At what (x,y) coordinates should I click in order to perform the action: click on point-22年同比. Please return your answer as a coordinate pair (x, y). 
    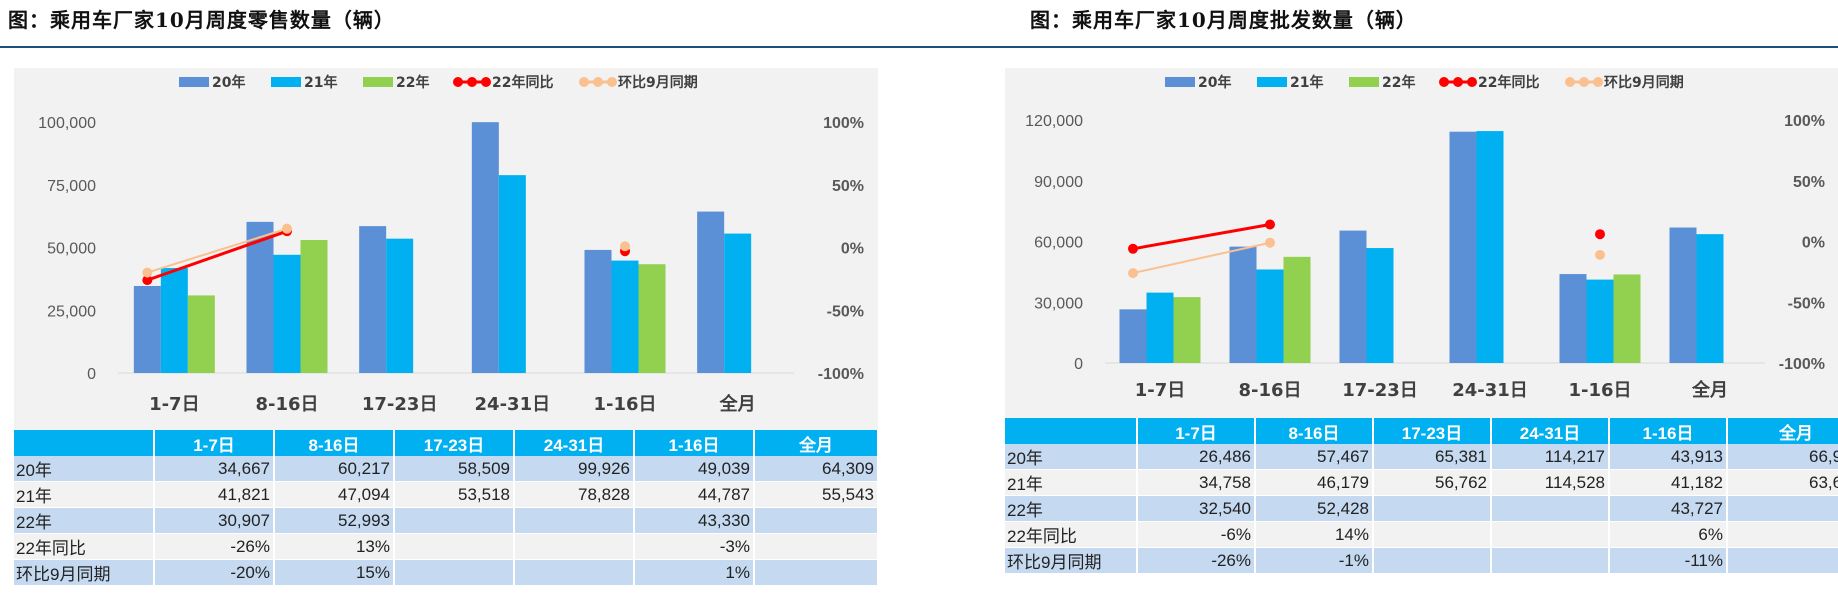
    Looking at the image, I should click on (147, 280).